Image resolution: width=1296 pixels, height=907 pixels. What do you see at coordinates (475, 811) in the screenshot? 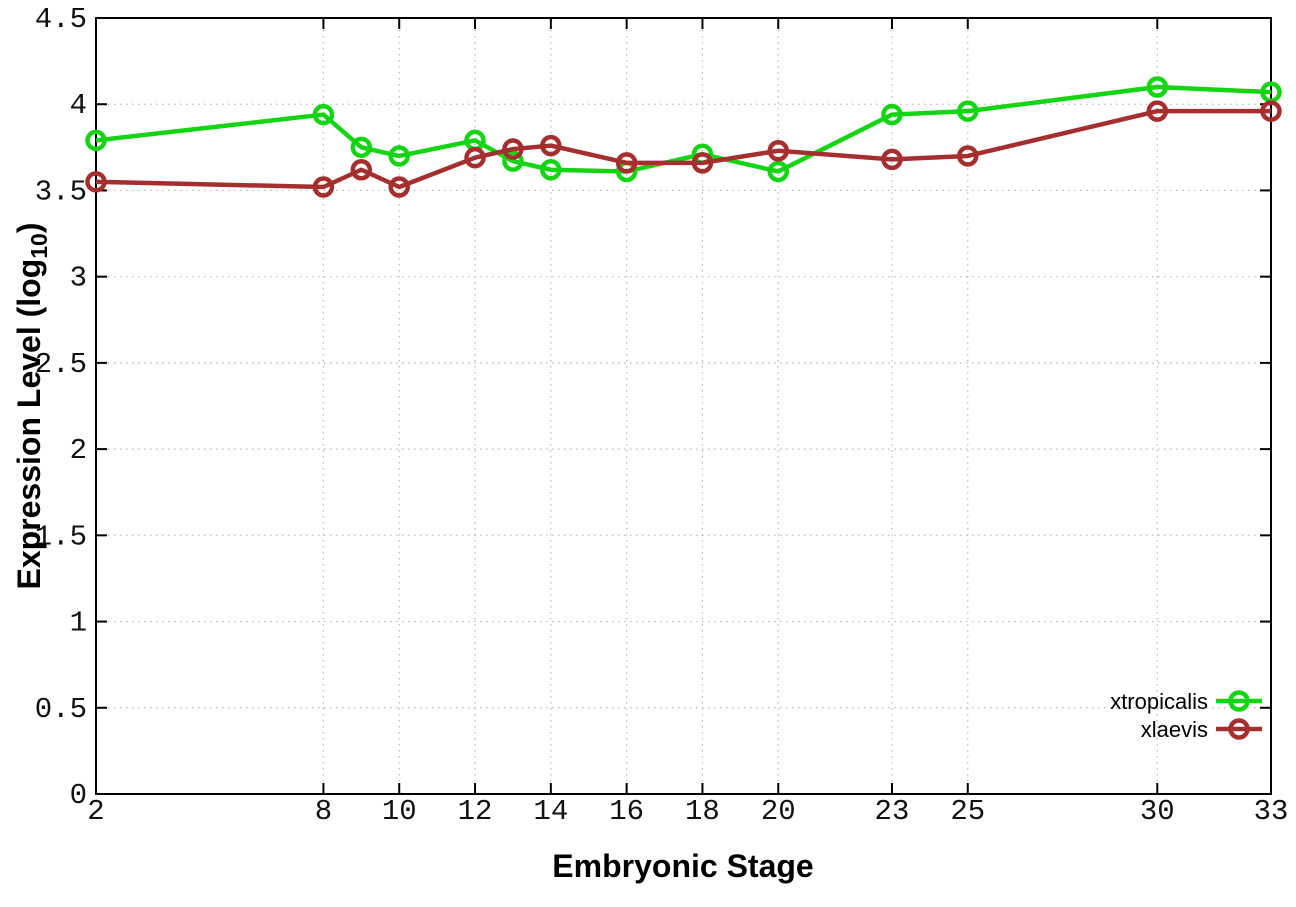
I see `x-tick-label: 12` at bounding box center [475, 811].